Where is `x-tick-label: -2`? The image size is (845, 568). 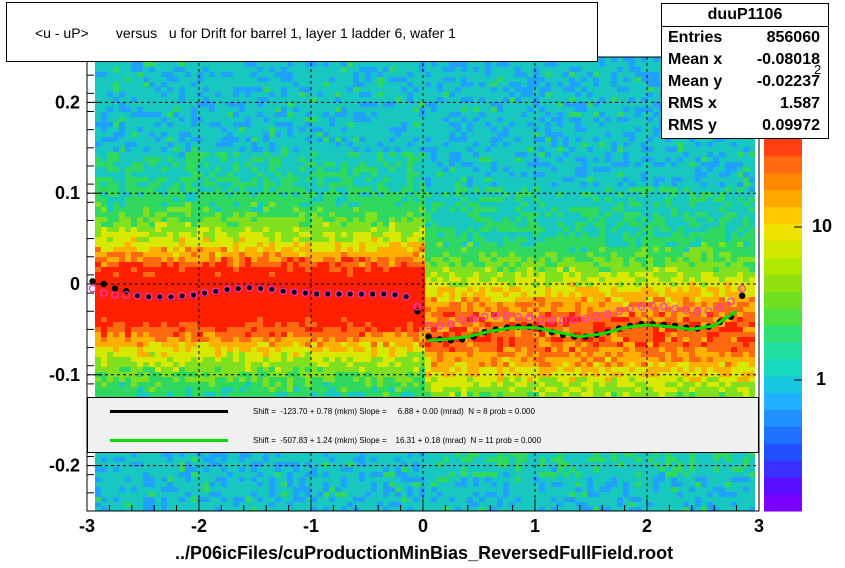 x-tick-label: -2 is located at coordinates (199, 526).